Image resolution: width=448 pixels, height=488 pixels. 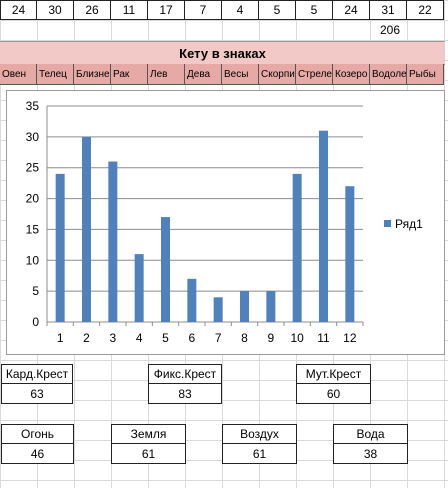 I want to click on x-tick-label: 12, so click(x=350, y=338).